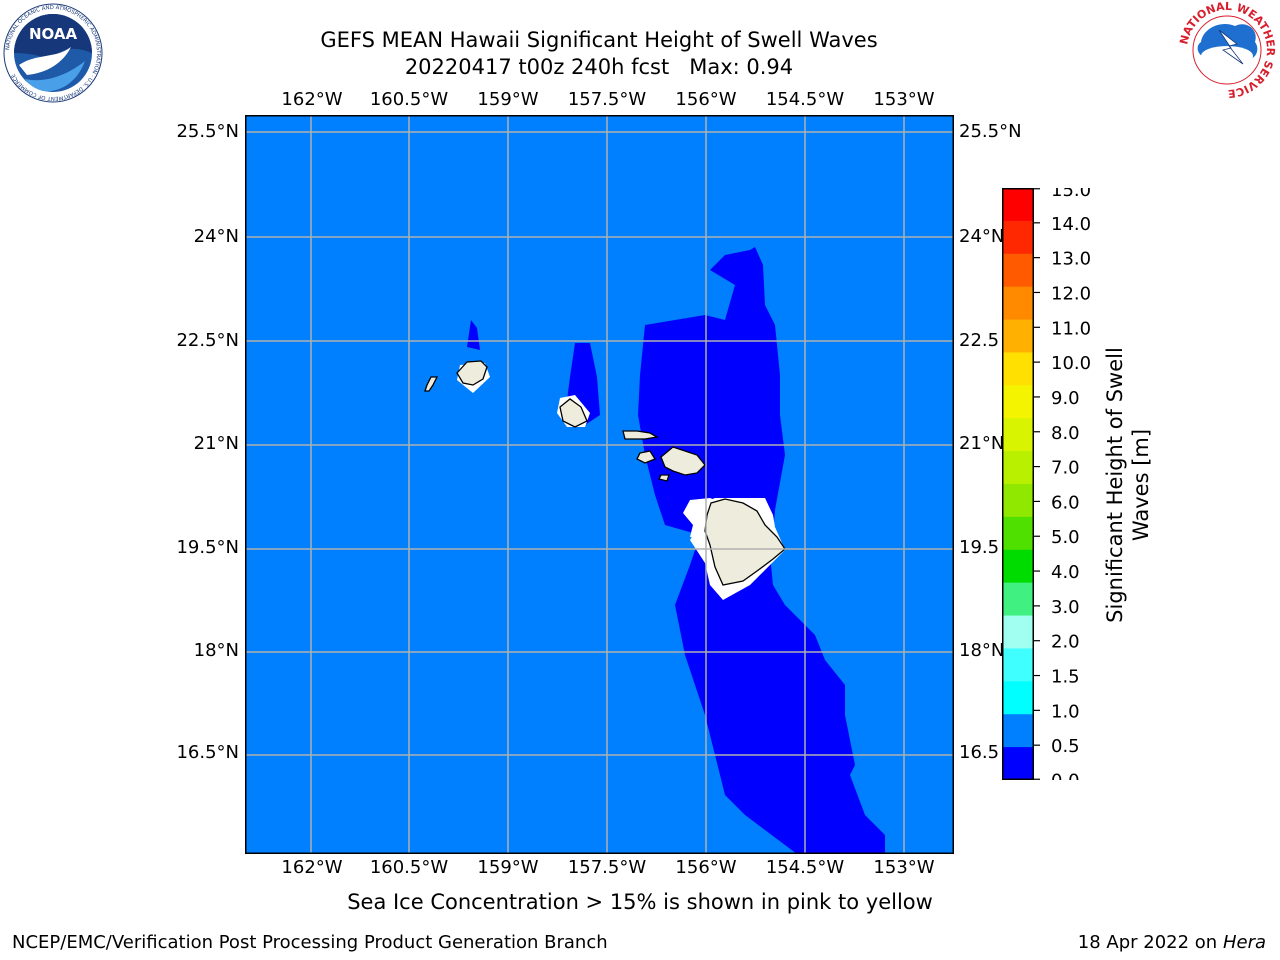 The image size is (1280, 960). What do you see at coordinates (805, 867) in the screenshot?
I see `lon-label-bottom-6: 154.5°W` at bounding box center [805, 867].